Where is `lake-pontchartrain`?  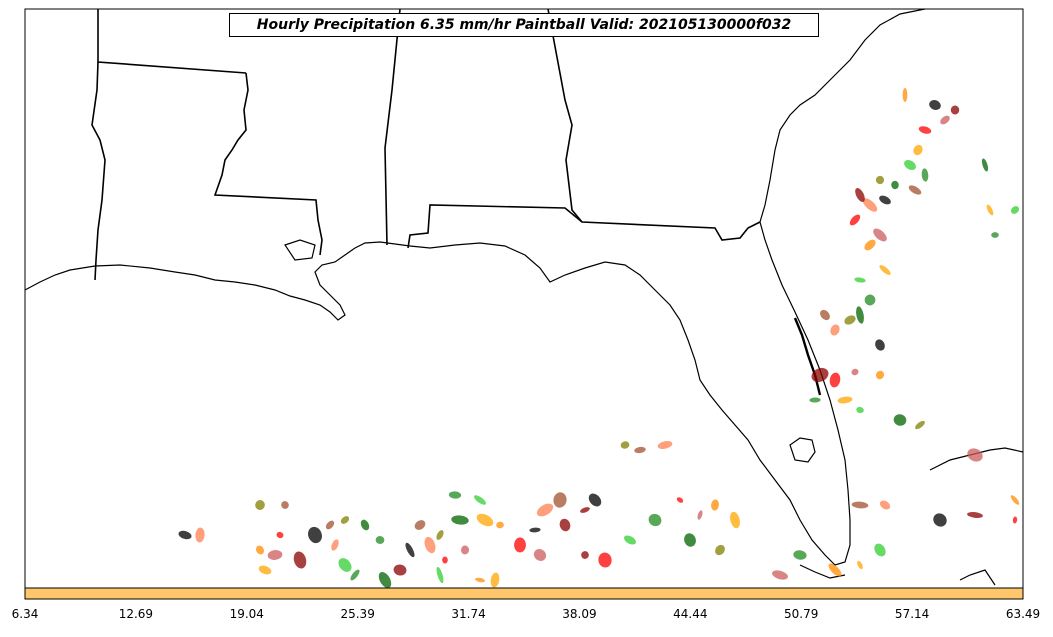 lake-pontchartrain is located at coordinates (300, 250).